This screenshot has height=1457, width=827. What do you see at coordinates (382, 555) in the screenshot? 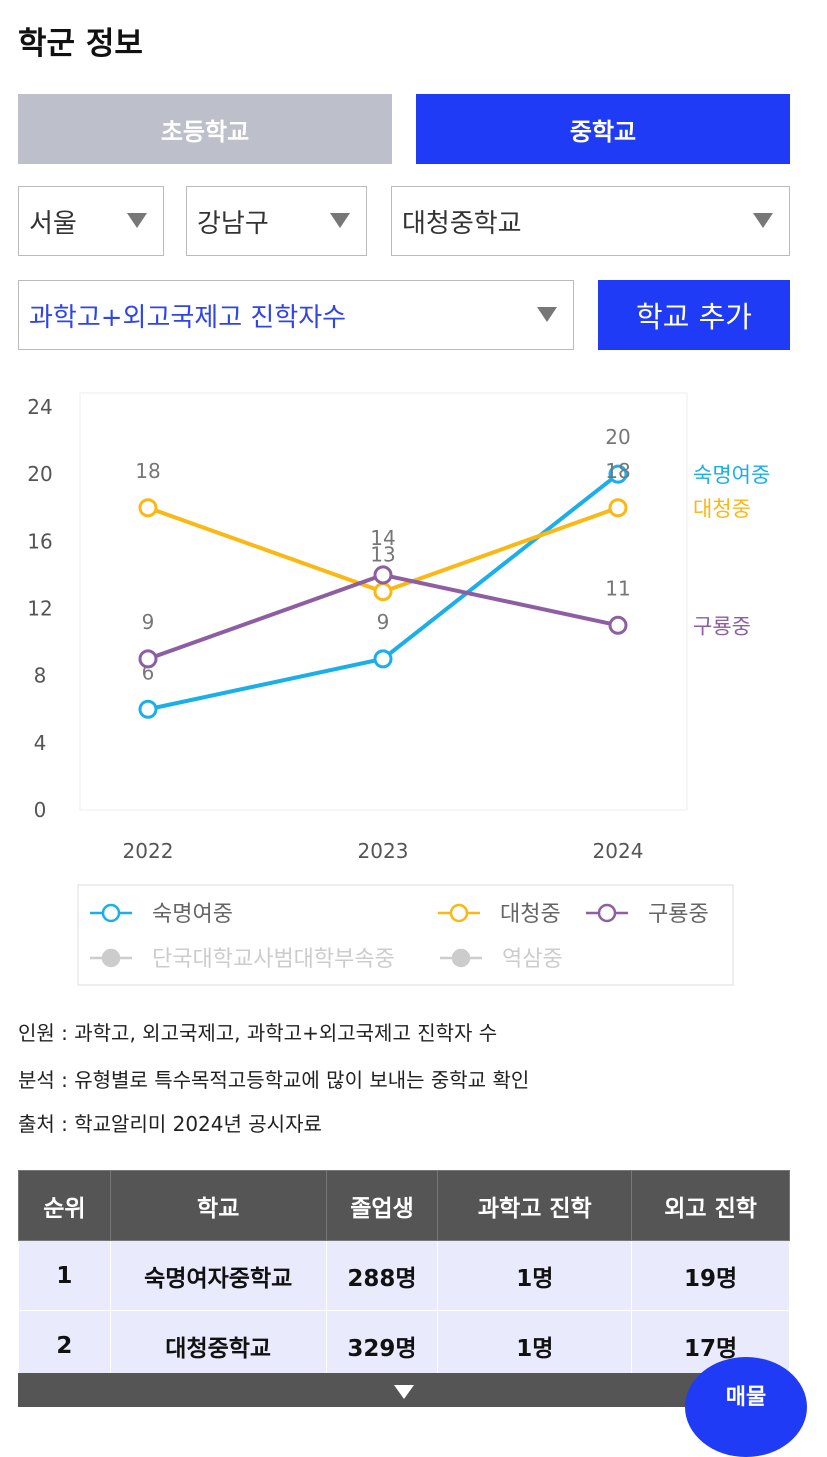
I see `data-label: 13` at bounding box center [382, 555].